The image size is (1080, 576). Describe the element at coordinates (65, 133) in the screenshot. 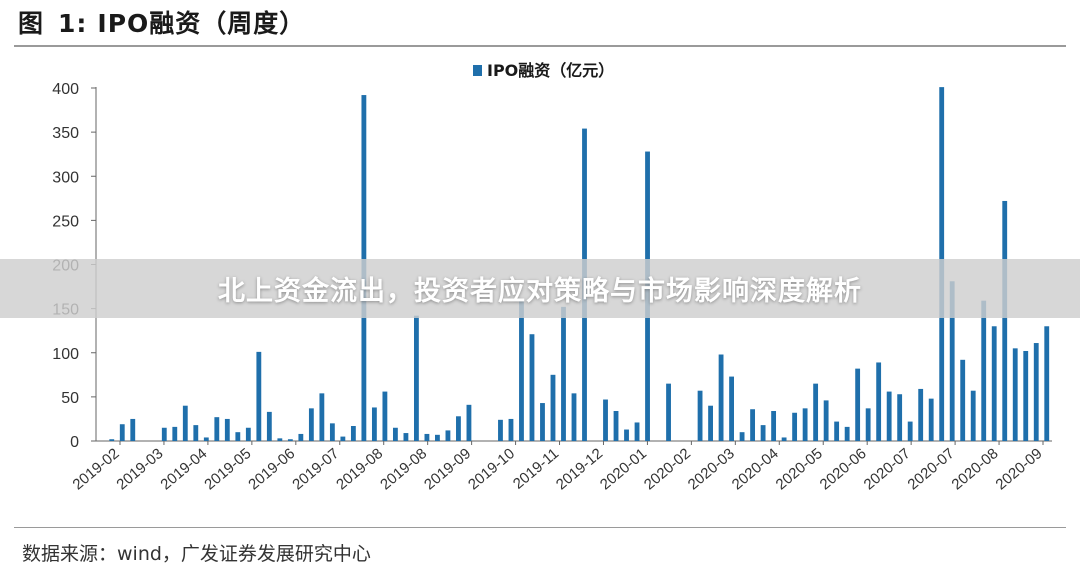

I see `y-tick-label: 350` at that location.